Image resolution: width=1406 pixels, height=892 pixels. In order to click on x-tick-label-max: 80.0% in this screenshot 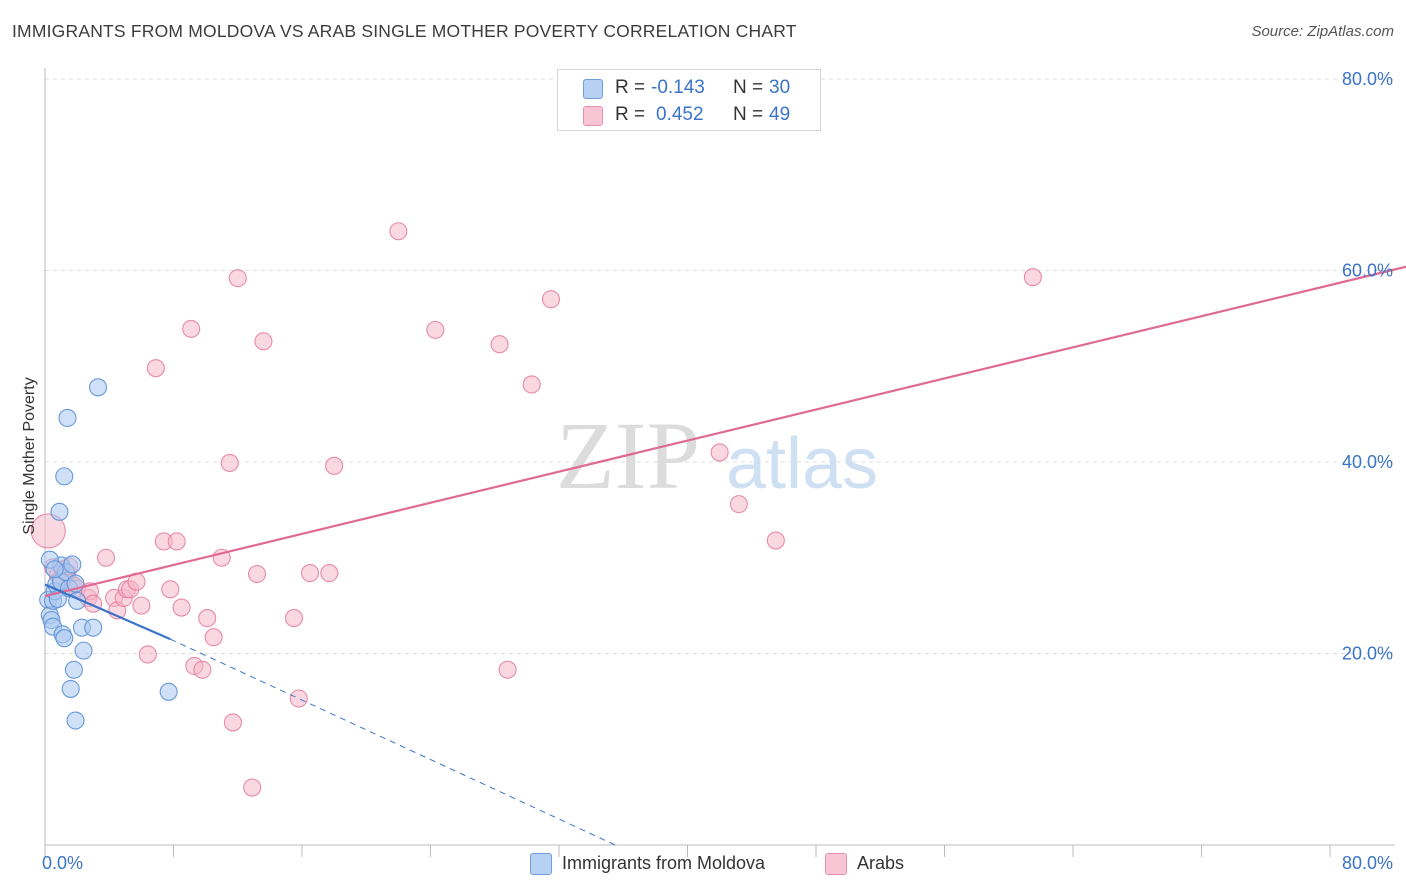, I will do `click(1367, 863)`.